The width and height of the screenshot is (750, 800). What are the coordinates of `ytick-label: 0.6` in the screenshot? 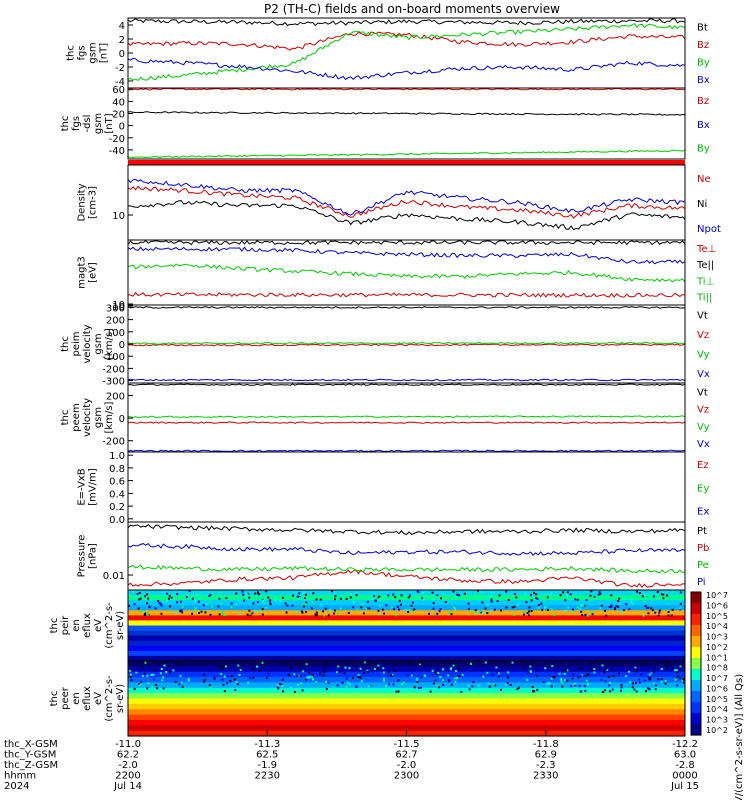 It's located at (117, 482).